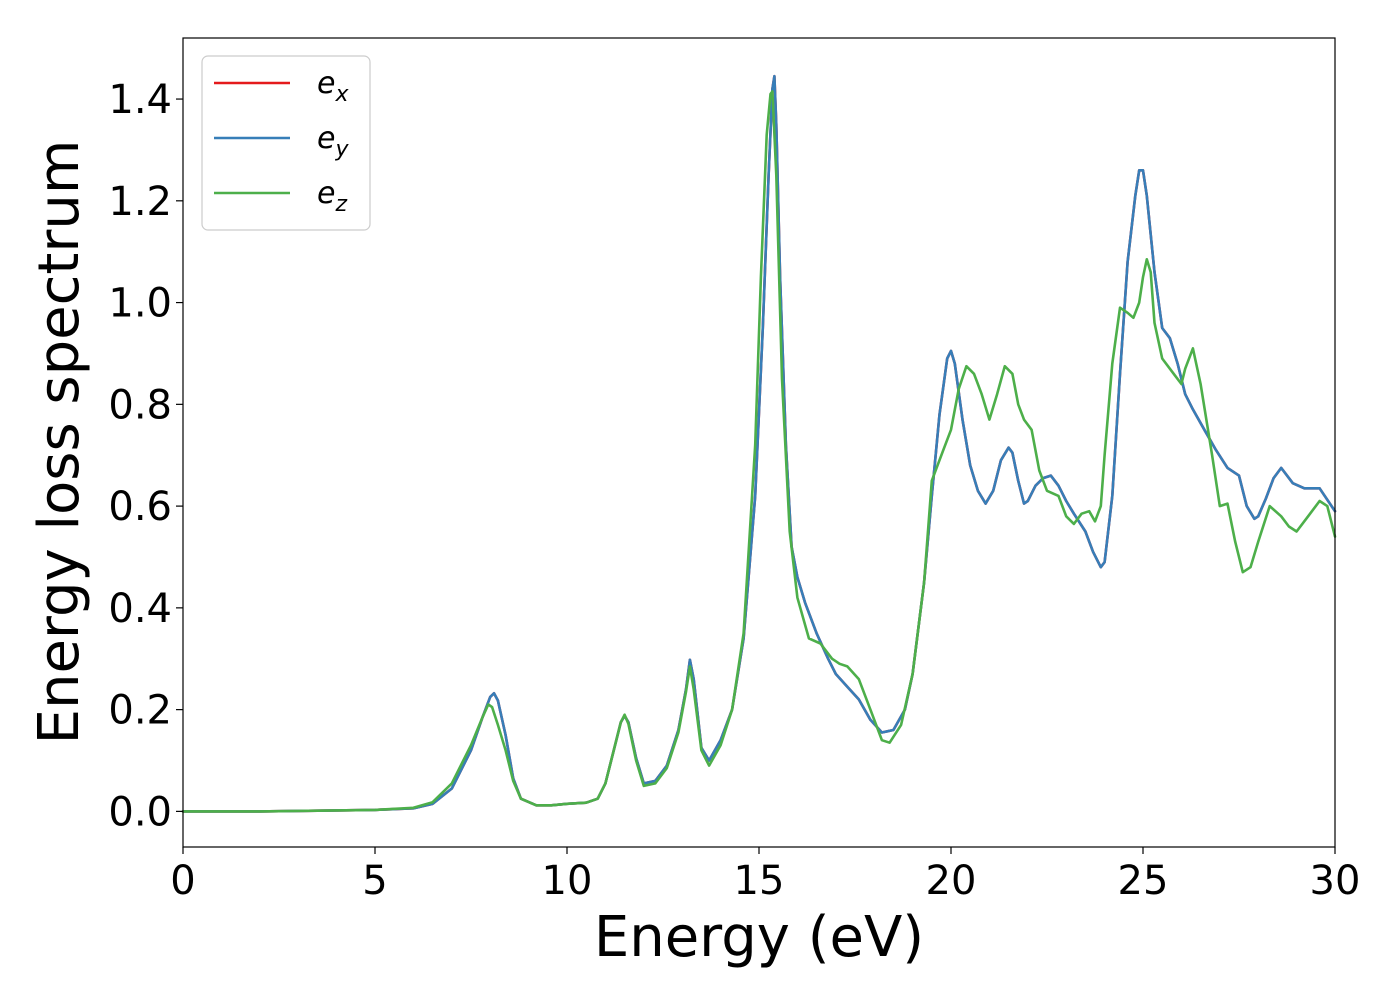 This screenshot has height=1000, width=1400. I want to click on y-tick-label: 1.4, so click(140, 100).